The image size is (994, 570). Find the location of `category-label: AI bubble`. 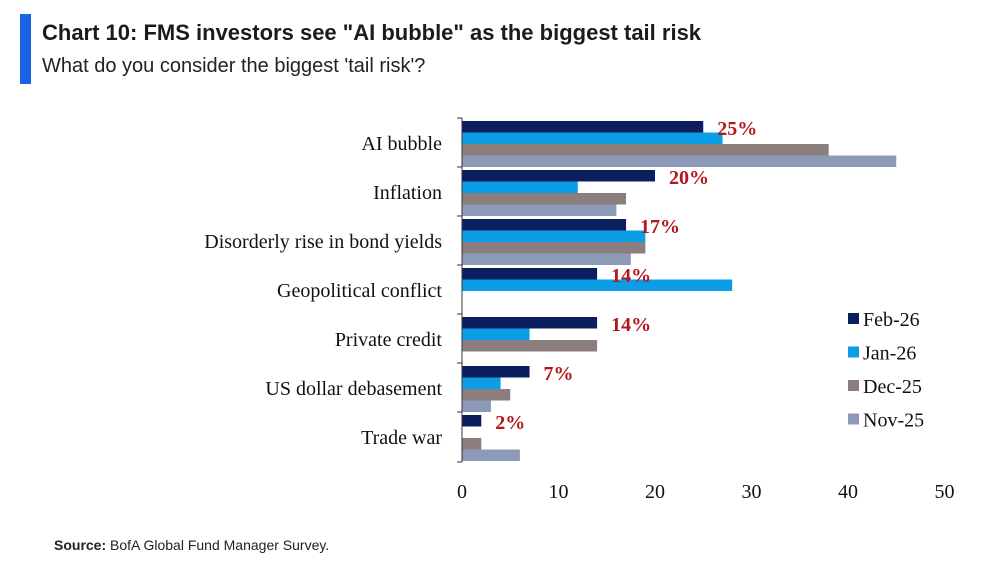

category-label: AI bubble is located at coordinates (401, 144).